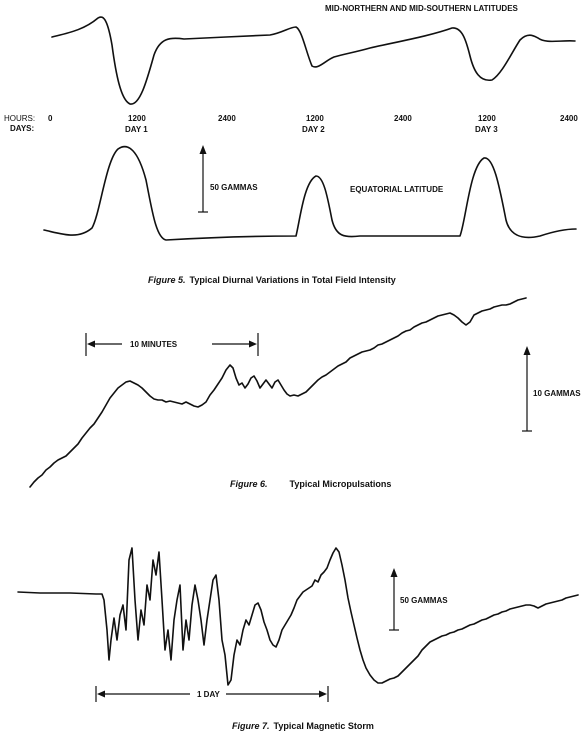  Describe the element at coordinates (569, 118) in the screenshot. I see `hour-tick-2400-day3: 2400` at that location.